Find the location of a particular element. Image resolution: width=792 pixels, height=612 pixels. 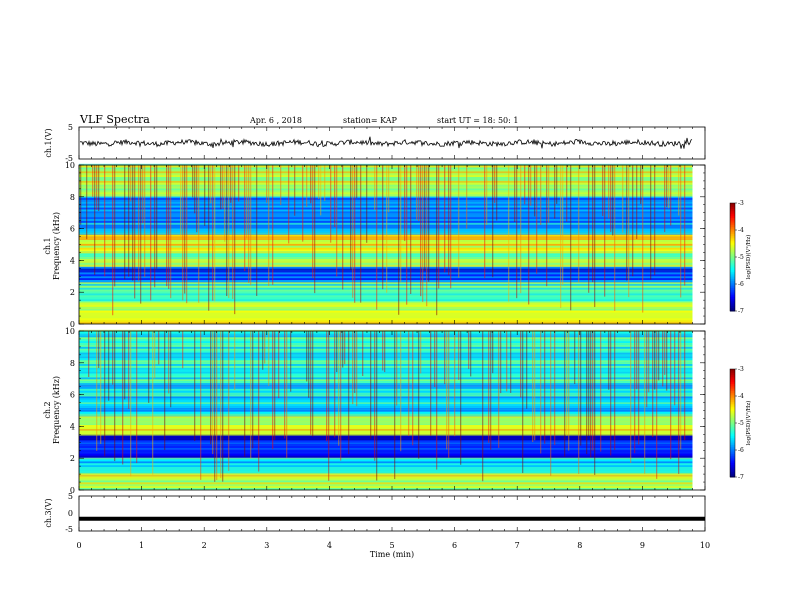

date-label: Apr. 6 , 2018 is located at coordinates (275, 120).